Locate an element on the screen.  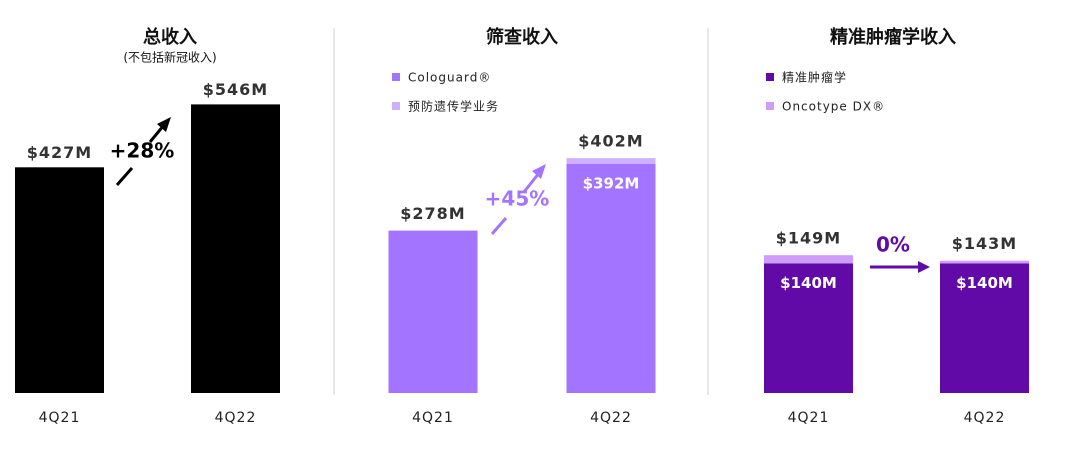
panel-title: 精准肿瘤学收入 is located at coordinates (893, 37).